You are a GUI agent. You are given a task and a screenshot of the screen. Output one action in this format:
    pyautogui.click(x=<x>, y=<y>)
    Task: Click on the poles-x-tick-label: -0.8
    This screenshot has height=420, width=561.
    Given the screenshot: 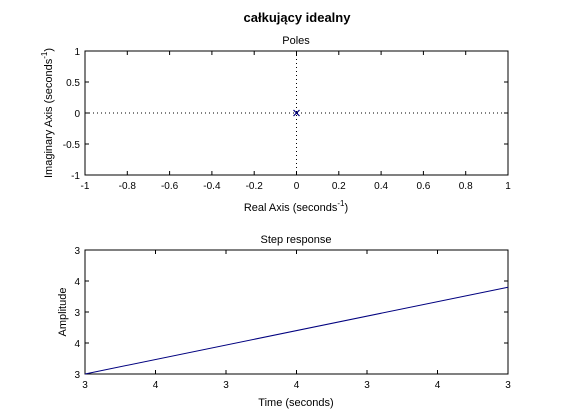 What is the action you would take?
    pyautogui.click(x=128, y=186)
    